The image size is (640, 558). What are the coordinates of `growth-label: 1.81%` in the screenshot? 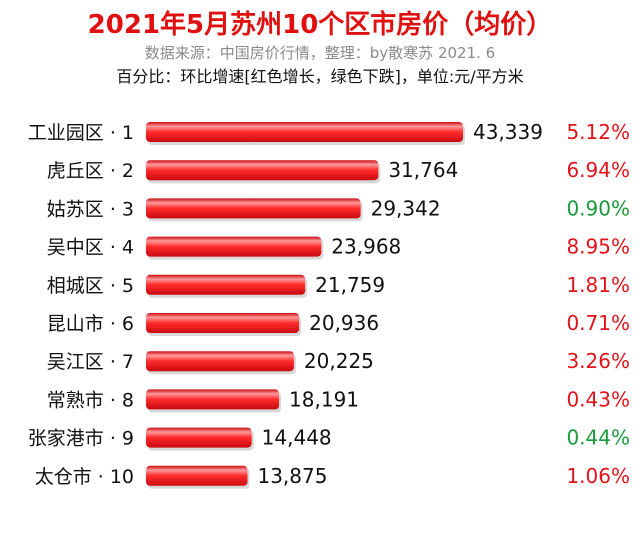 It's located at (598, 285).